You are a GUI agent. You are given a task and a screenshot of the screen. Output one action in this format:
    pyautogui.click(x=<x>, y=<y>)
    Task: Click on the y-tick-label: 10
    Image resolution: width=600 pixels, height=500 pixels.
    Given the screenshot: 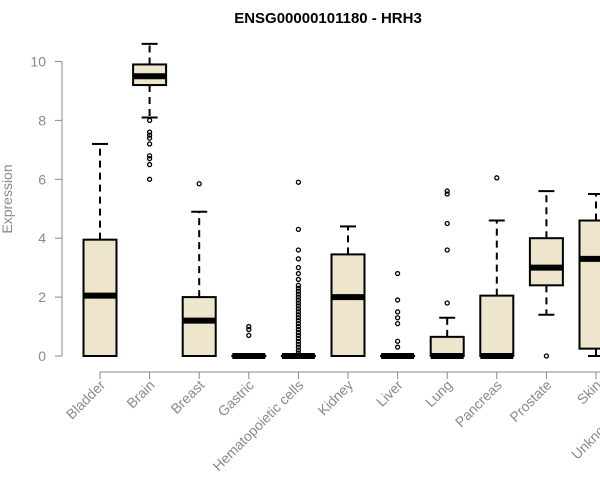 What is the action you would take?
    pyautogui.click(x=38, y=62)
    